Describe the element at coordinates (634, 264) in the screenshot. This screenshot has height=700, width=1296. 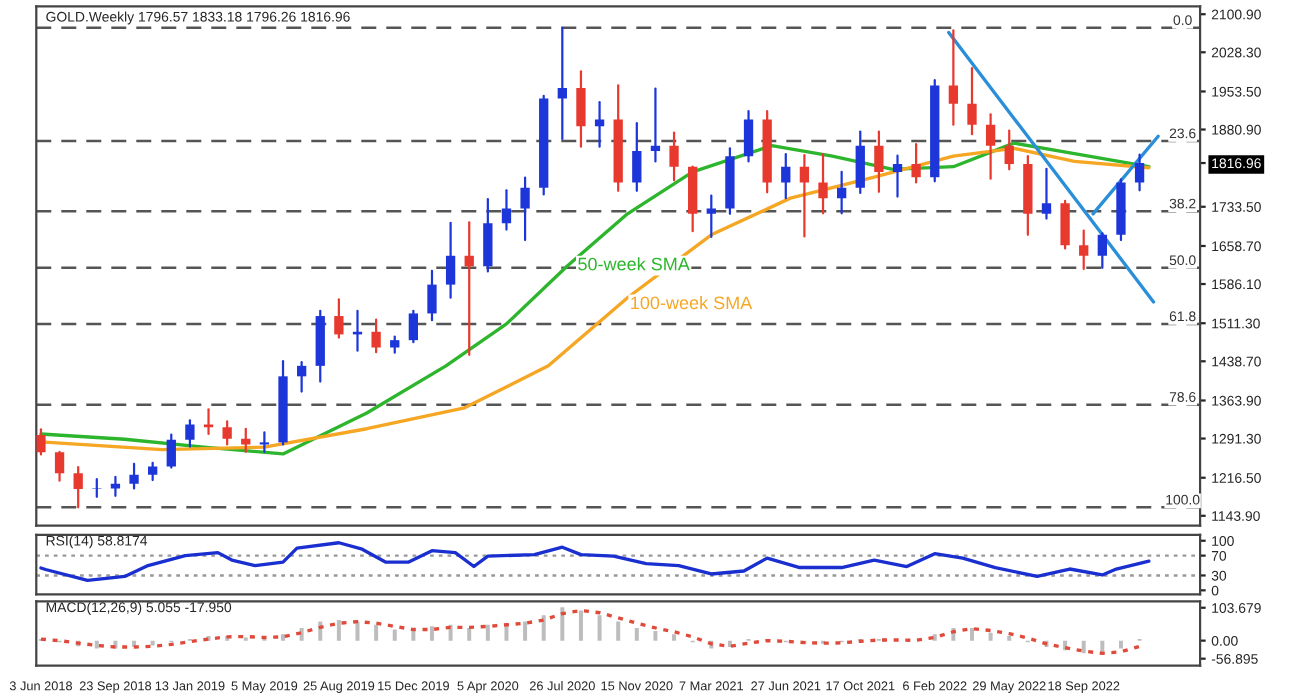
I see `series-label: 50-week SMA` at that location.